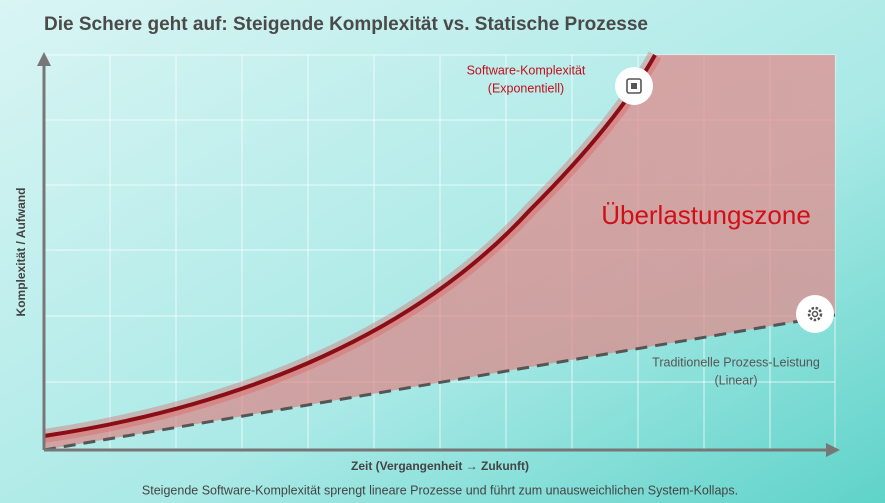  Describe the element at coordinates (735, 380) in the screenshot. I see `linear-label: (Linear)` at that location.